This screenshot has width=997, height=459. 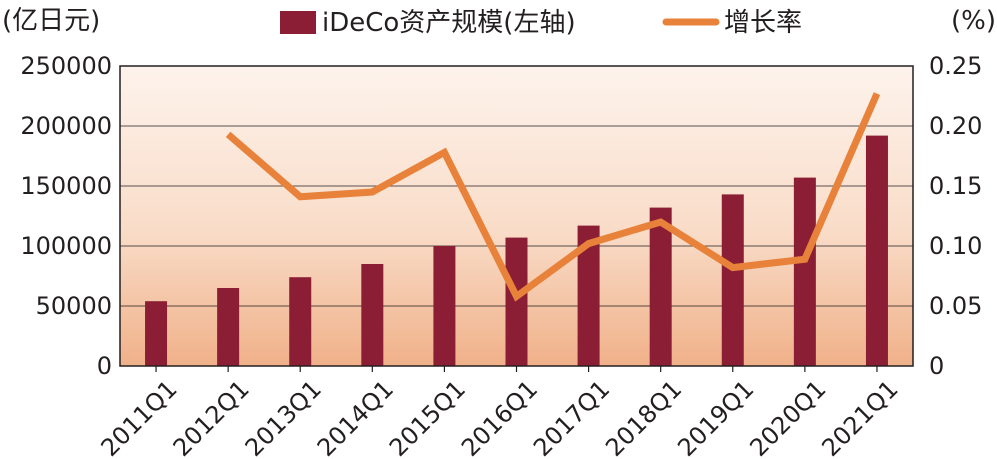 I want to click on x-tick-label: 2020Q1, so click(x=787, y=417).